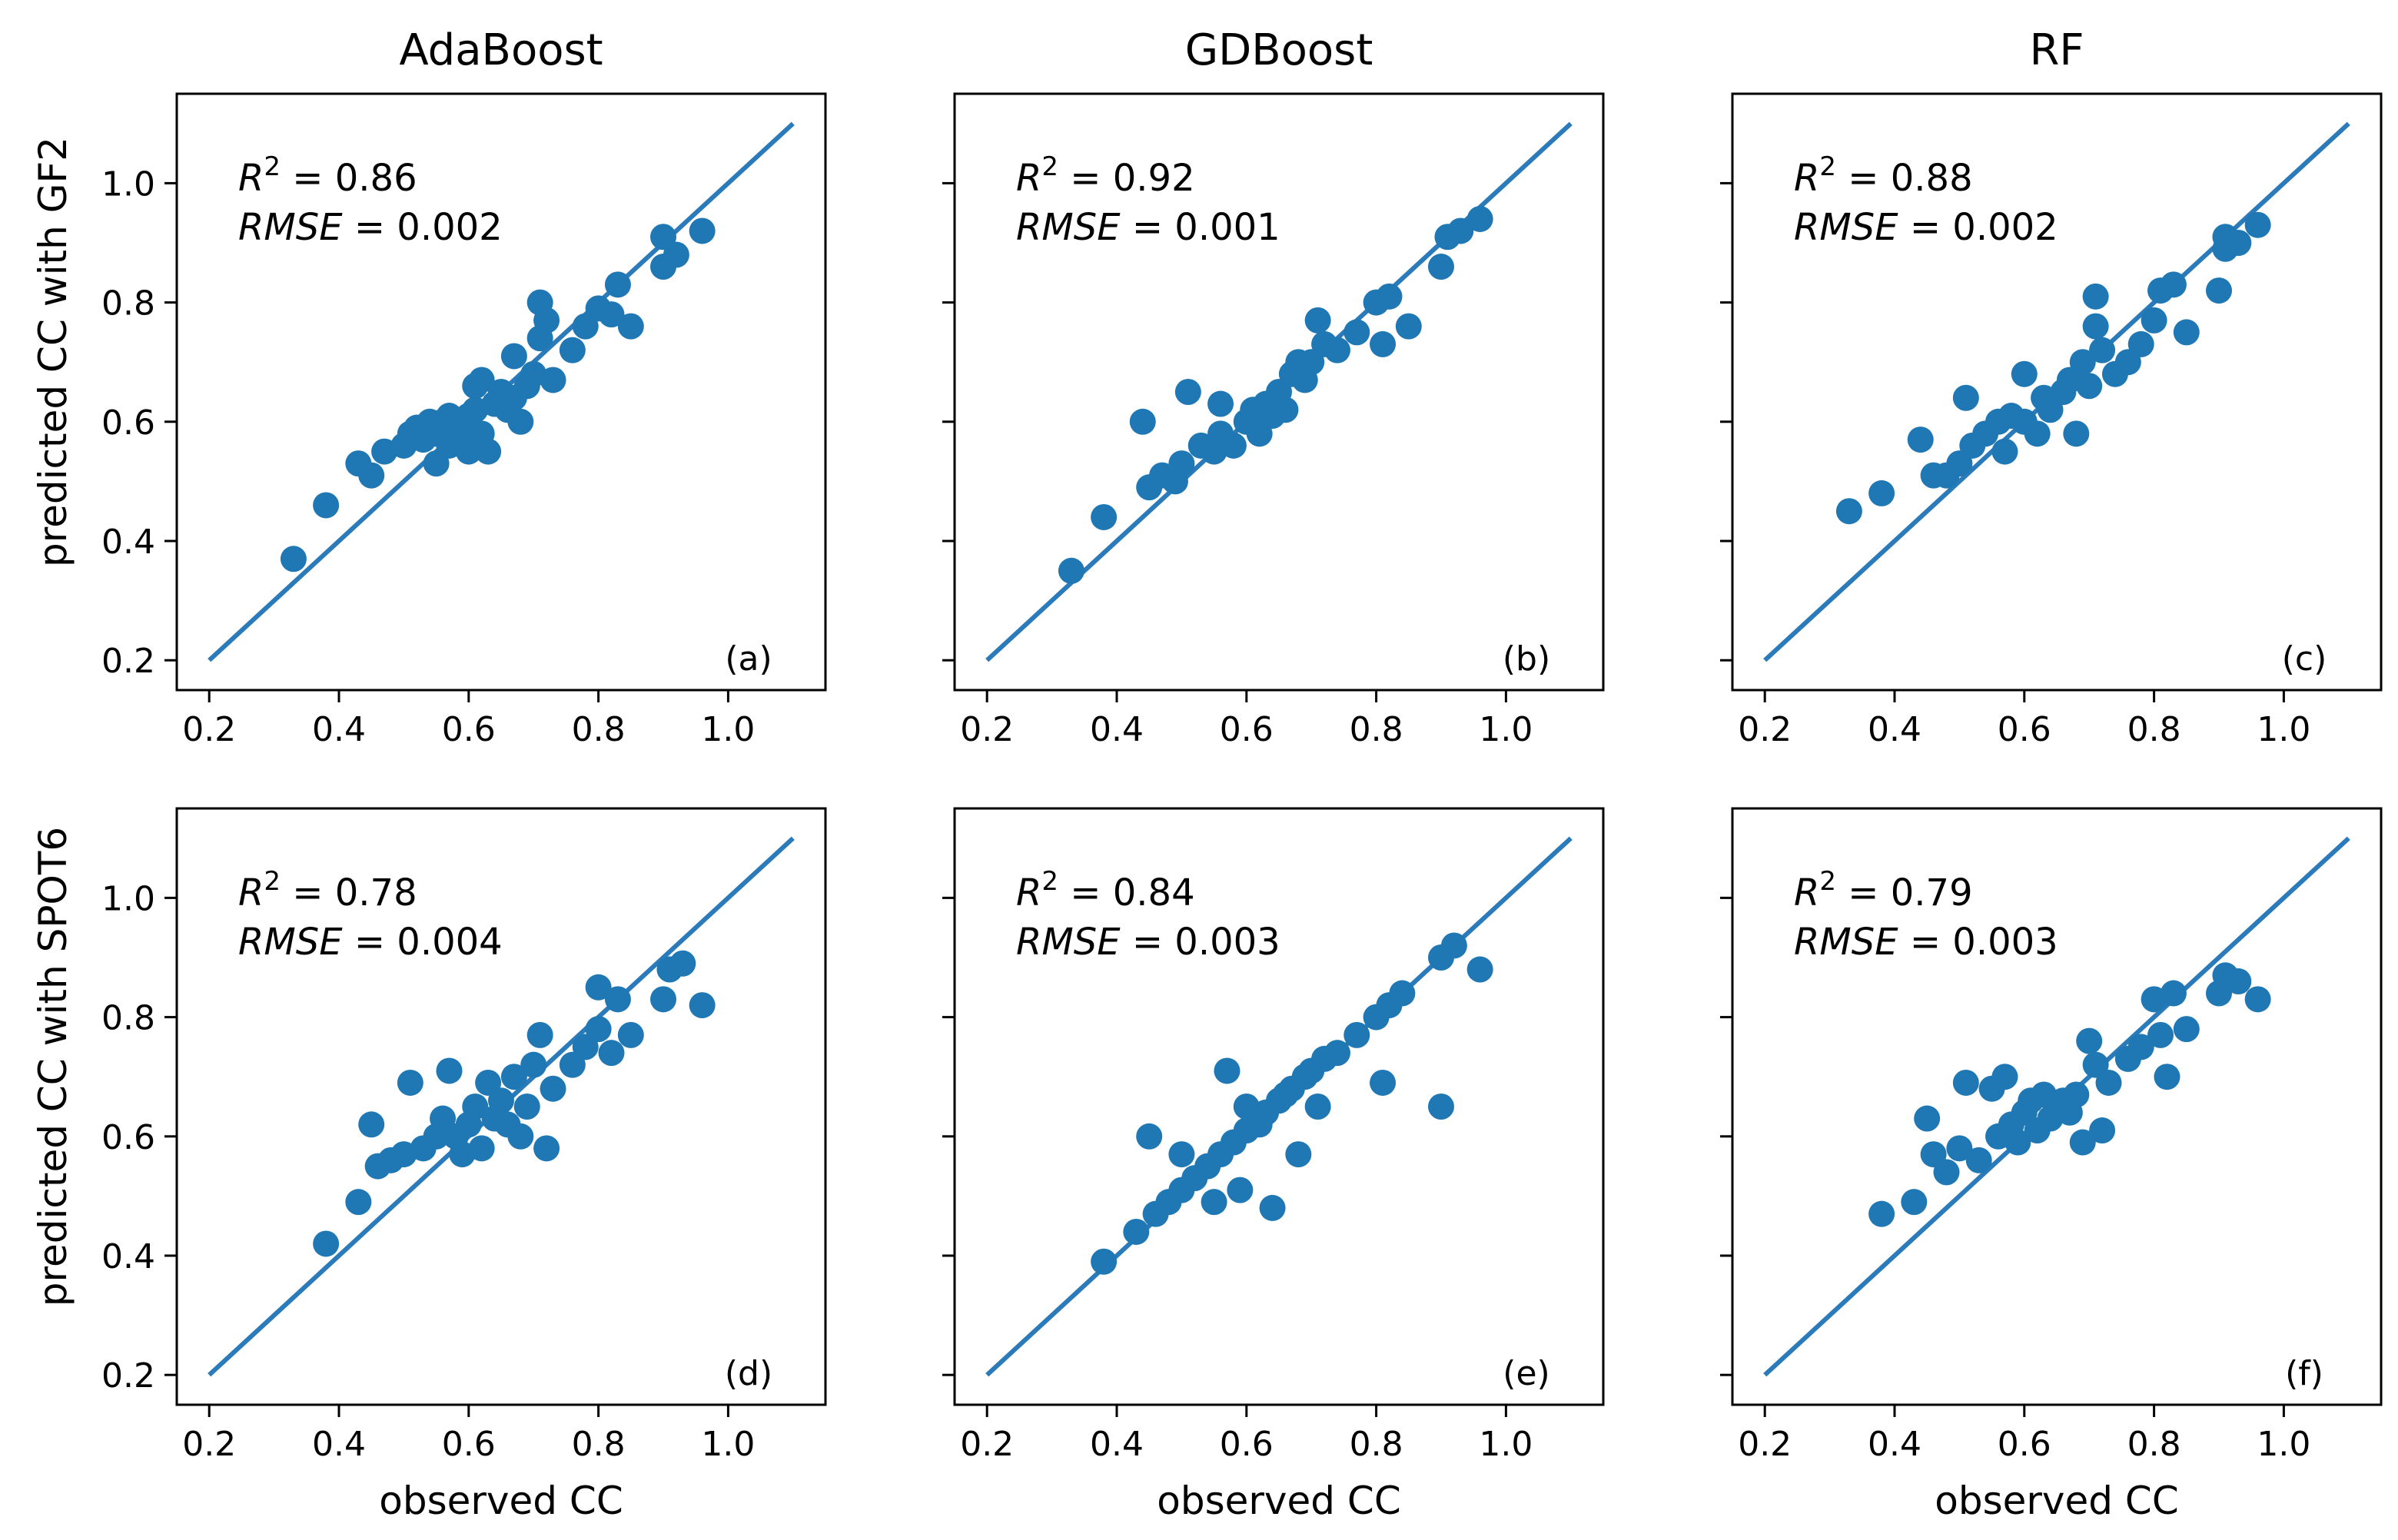 The width and height of the screenshot is (2398, 1540). Describe the element at coordinates (1526, 659) in the screenshot. I see `panel-tag: (b)` at that location.